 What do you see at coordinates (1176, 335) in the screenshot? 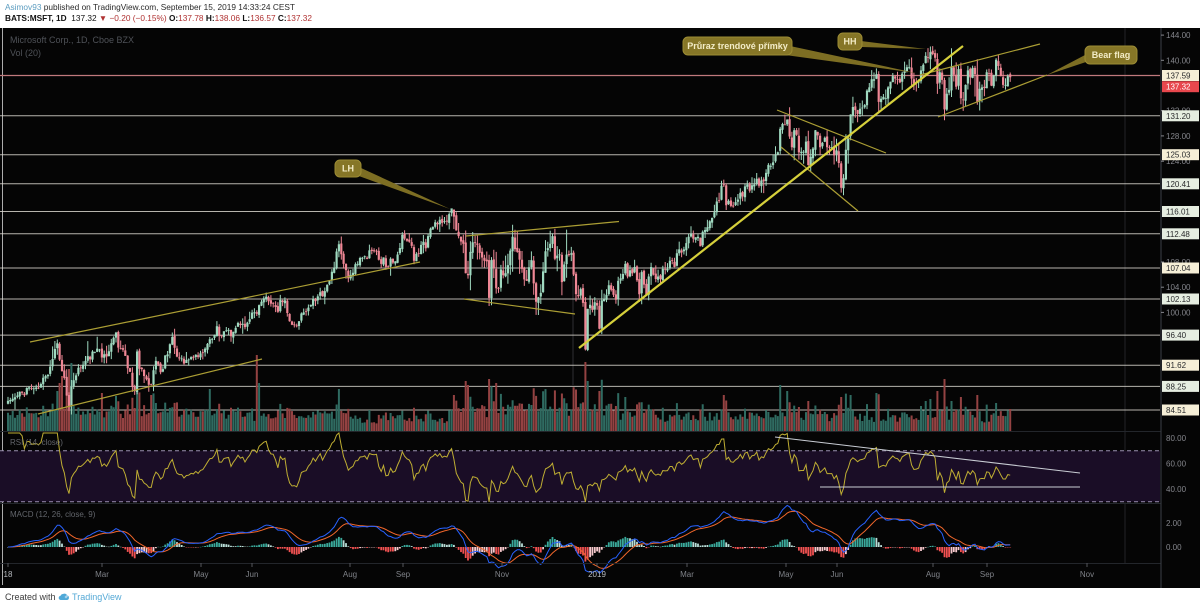
I see `svg-text: 96.40` at bounding box center [1176, 335].